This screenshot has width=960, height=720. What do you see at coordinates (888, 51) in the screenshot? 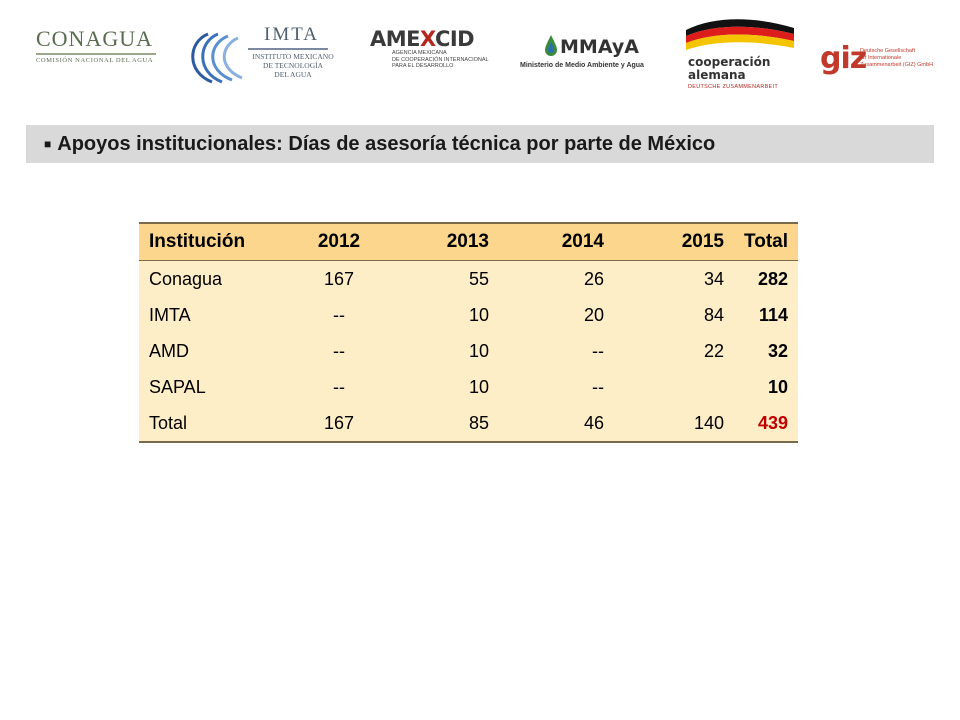
I see `giz-subtitle-line: Deutsche Gesellschaft` at bounding box center [888, 51].